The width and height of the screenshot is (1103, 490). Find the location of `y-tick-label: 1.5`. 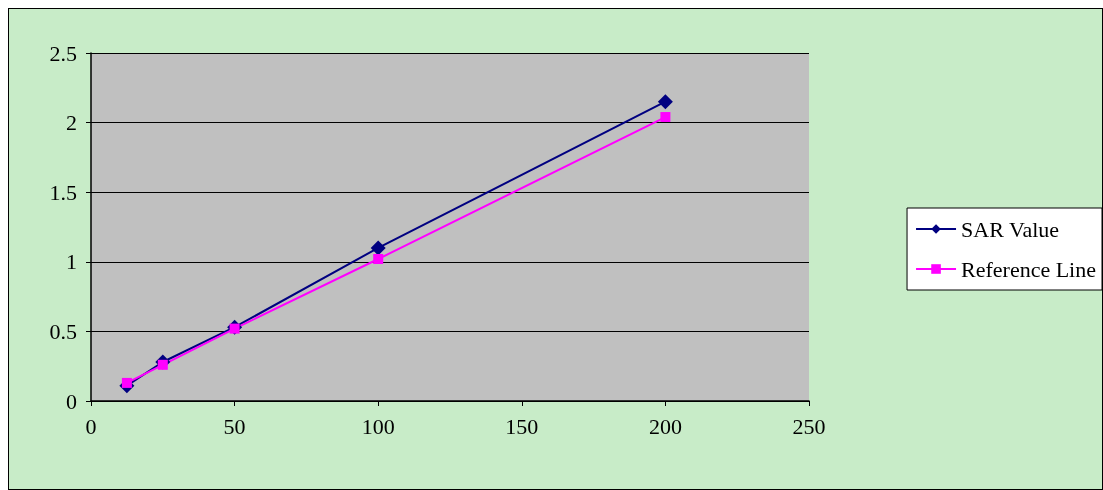

y-tick-label: 1.5 is located at coordinates (63, 192).